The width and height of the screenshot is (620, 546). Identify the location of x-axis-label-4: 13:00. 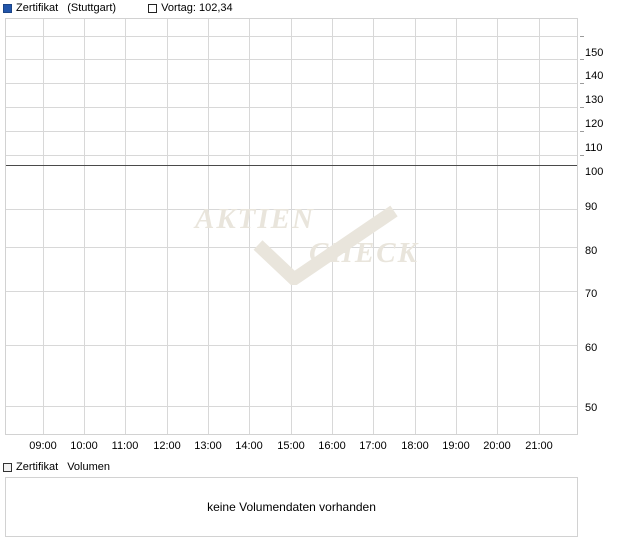
(208, 446).